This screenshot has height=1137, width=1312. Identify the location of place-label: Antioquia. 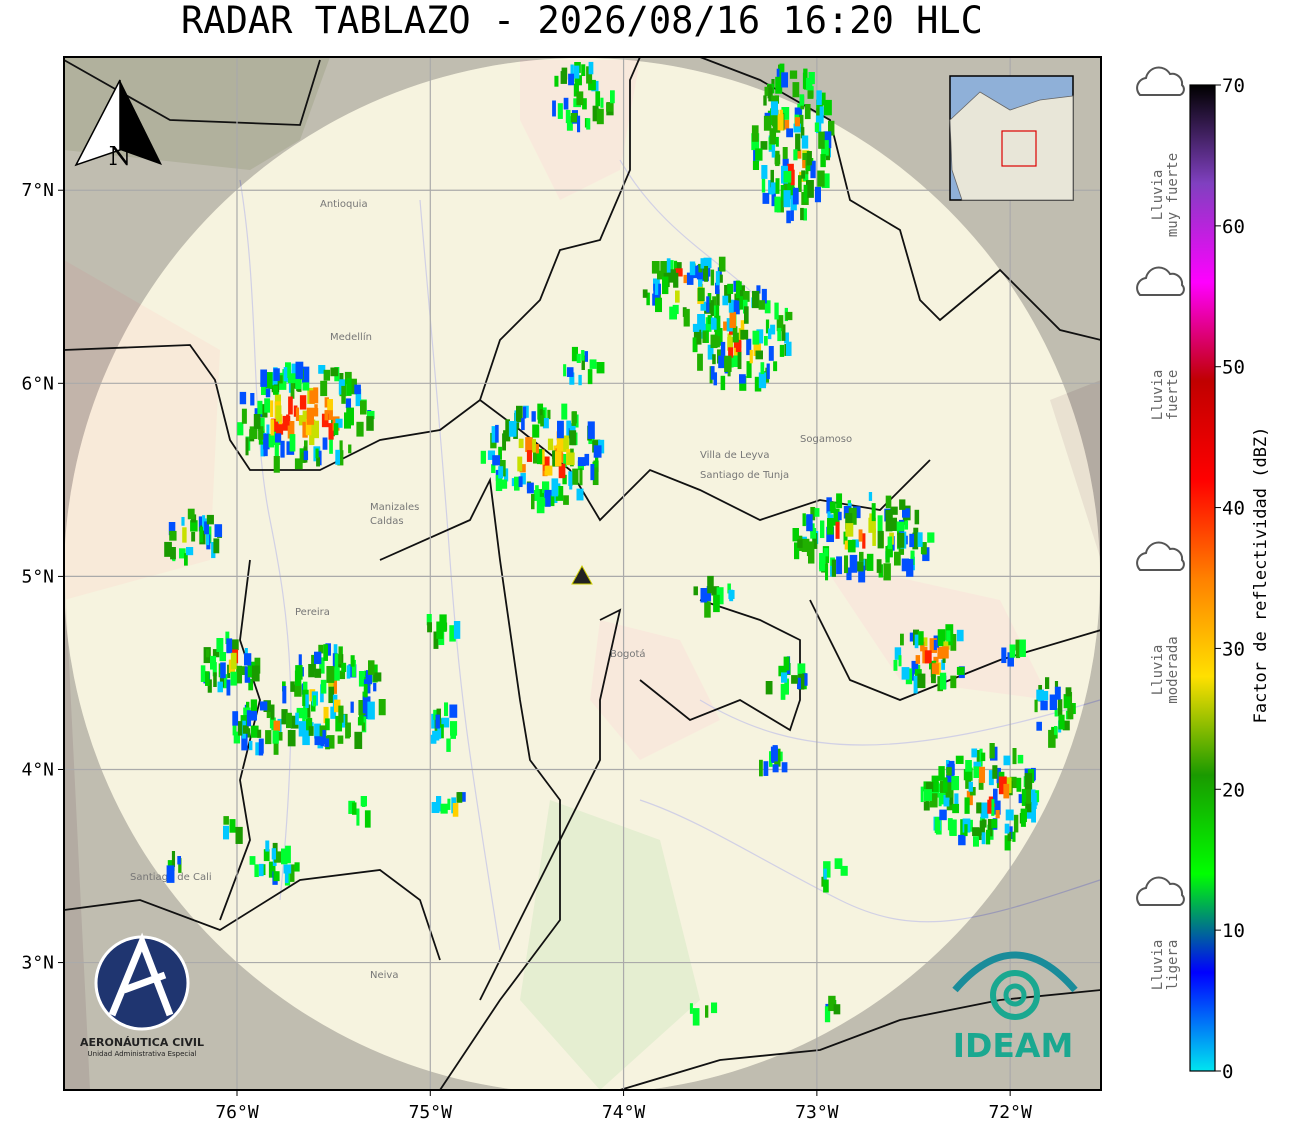
(344, 204).